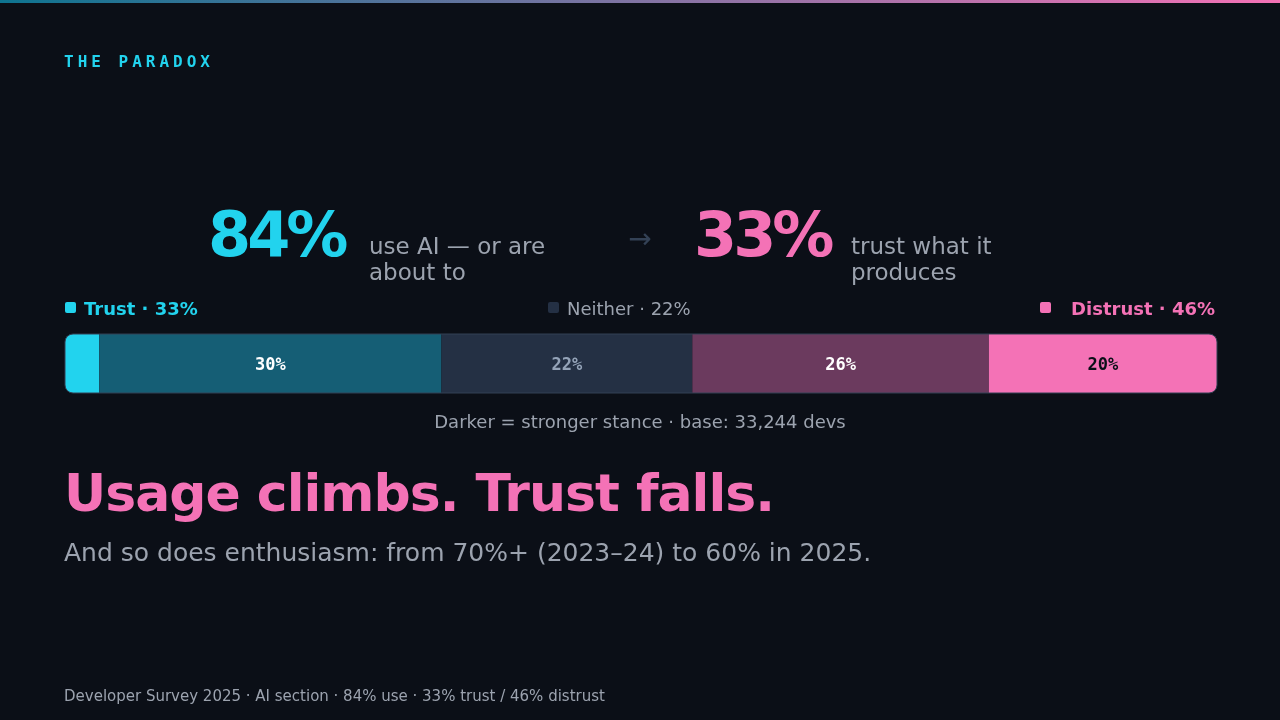  I want to click on text: Neither · 22%, so click(629, 308).